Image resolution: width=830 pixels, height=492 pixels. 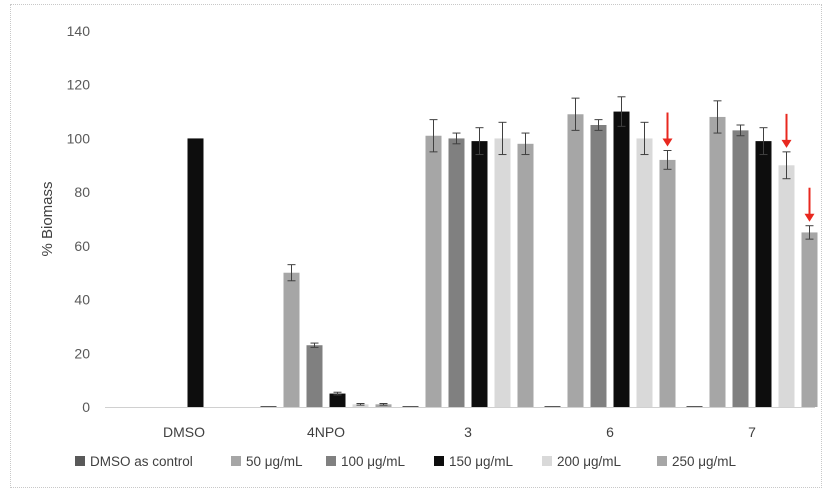 What do you see at coordinates (274, 461) in the screenshot?
I see `legend-label: 50 μg/mL` at bounding box center [274, 461].